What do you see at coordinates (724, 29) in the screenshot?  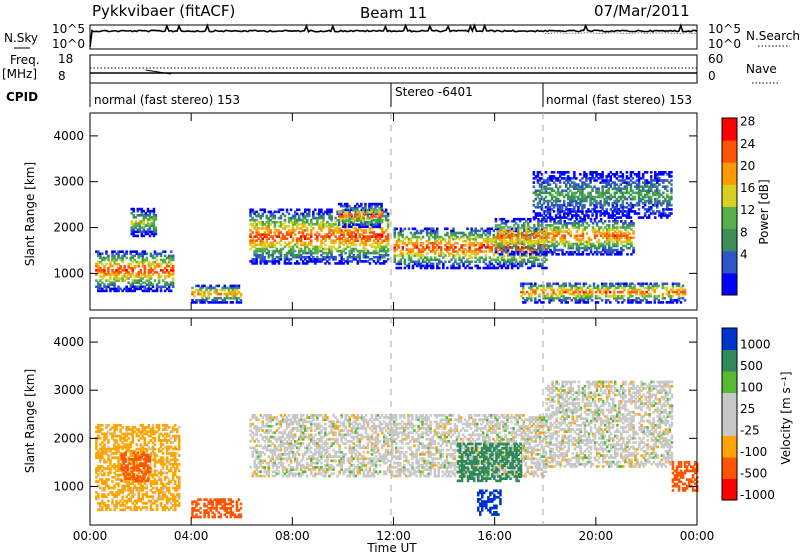 I see `sky-tick-high-right: 10^5` at bounding box center [724, 29].